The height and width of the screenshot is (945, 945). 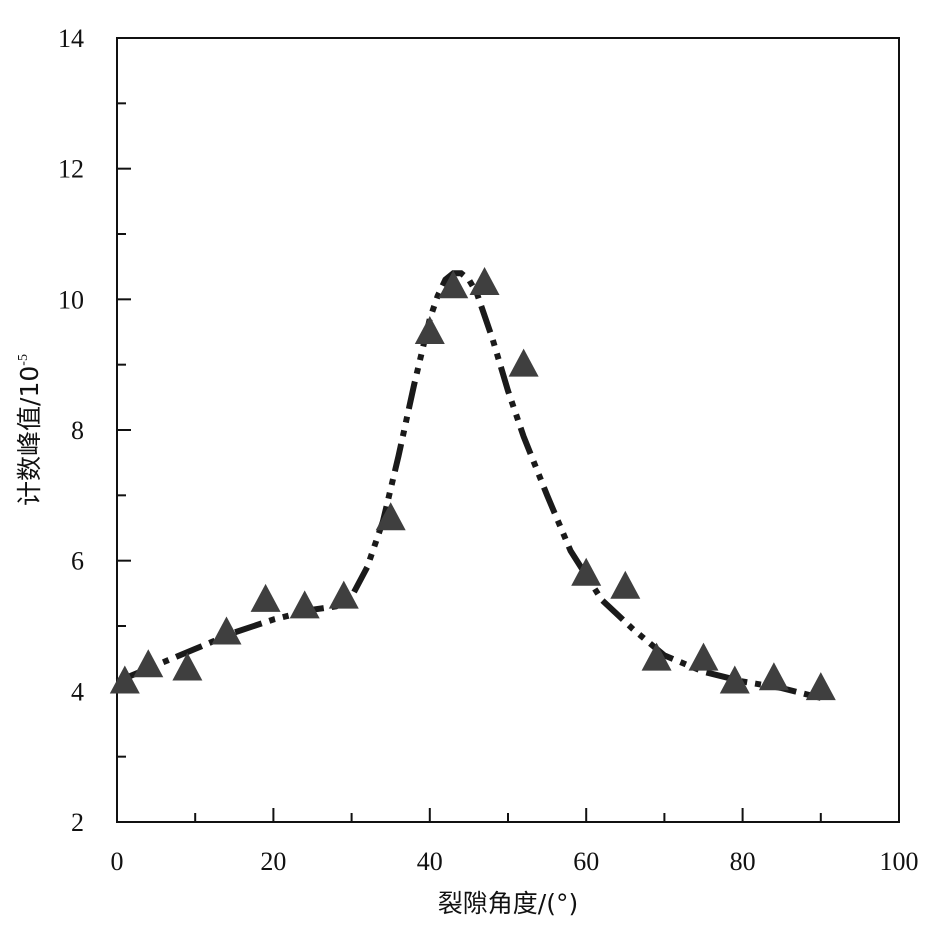 I want to click on x-tick-label: 80, so click(x=743, y=861).